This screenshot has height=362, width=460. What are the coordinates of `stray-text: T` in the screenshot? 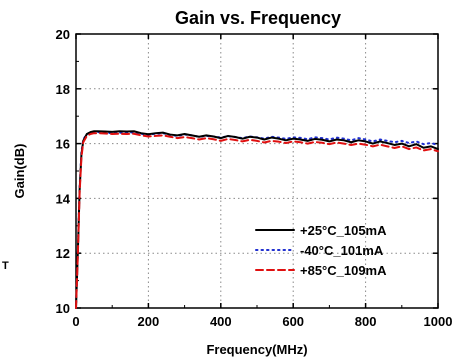 It's located at (5, 266).